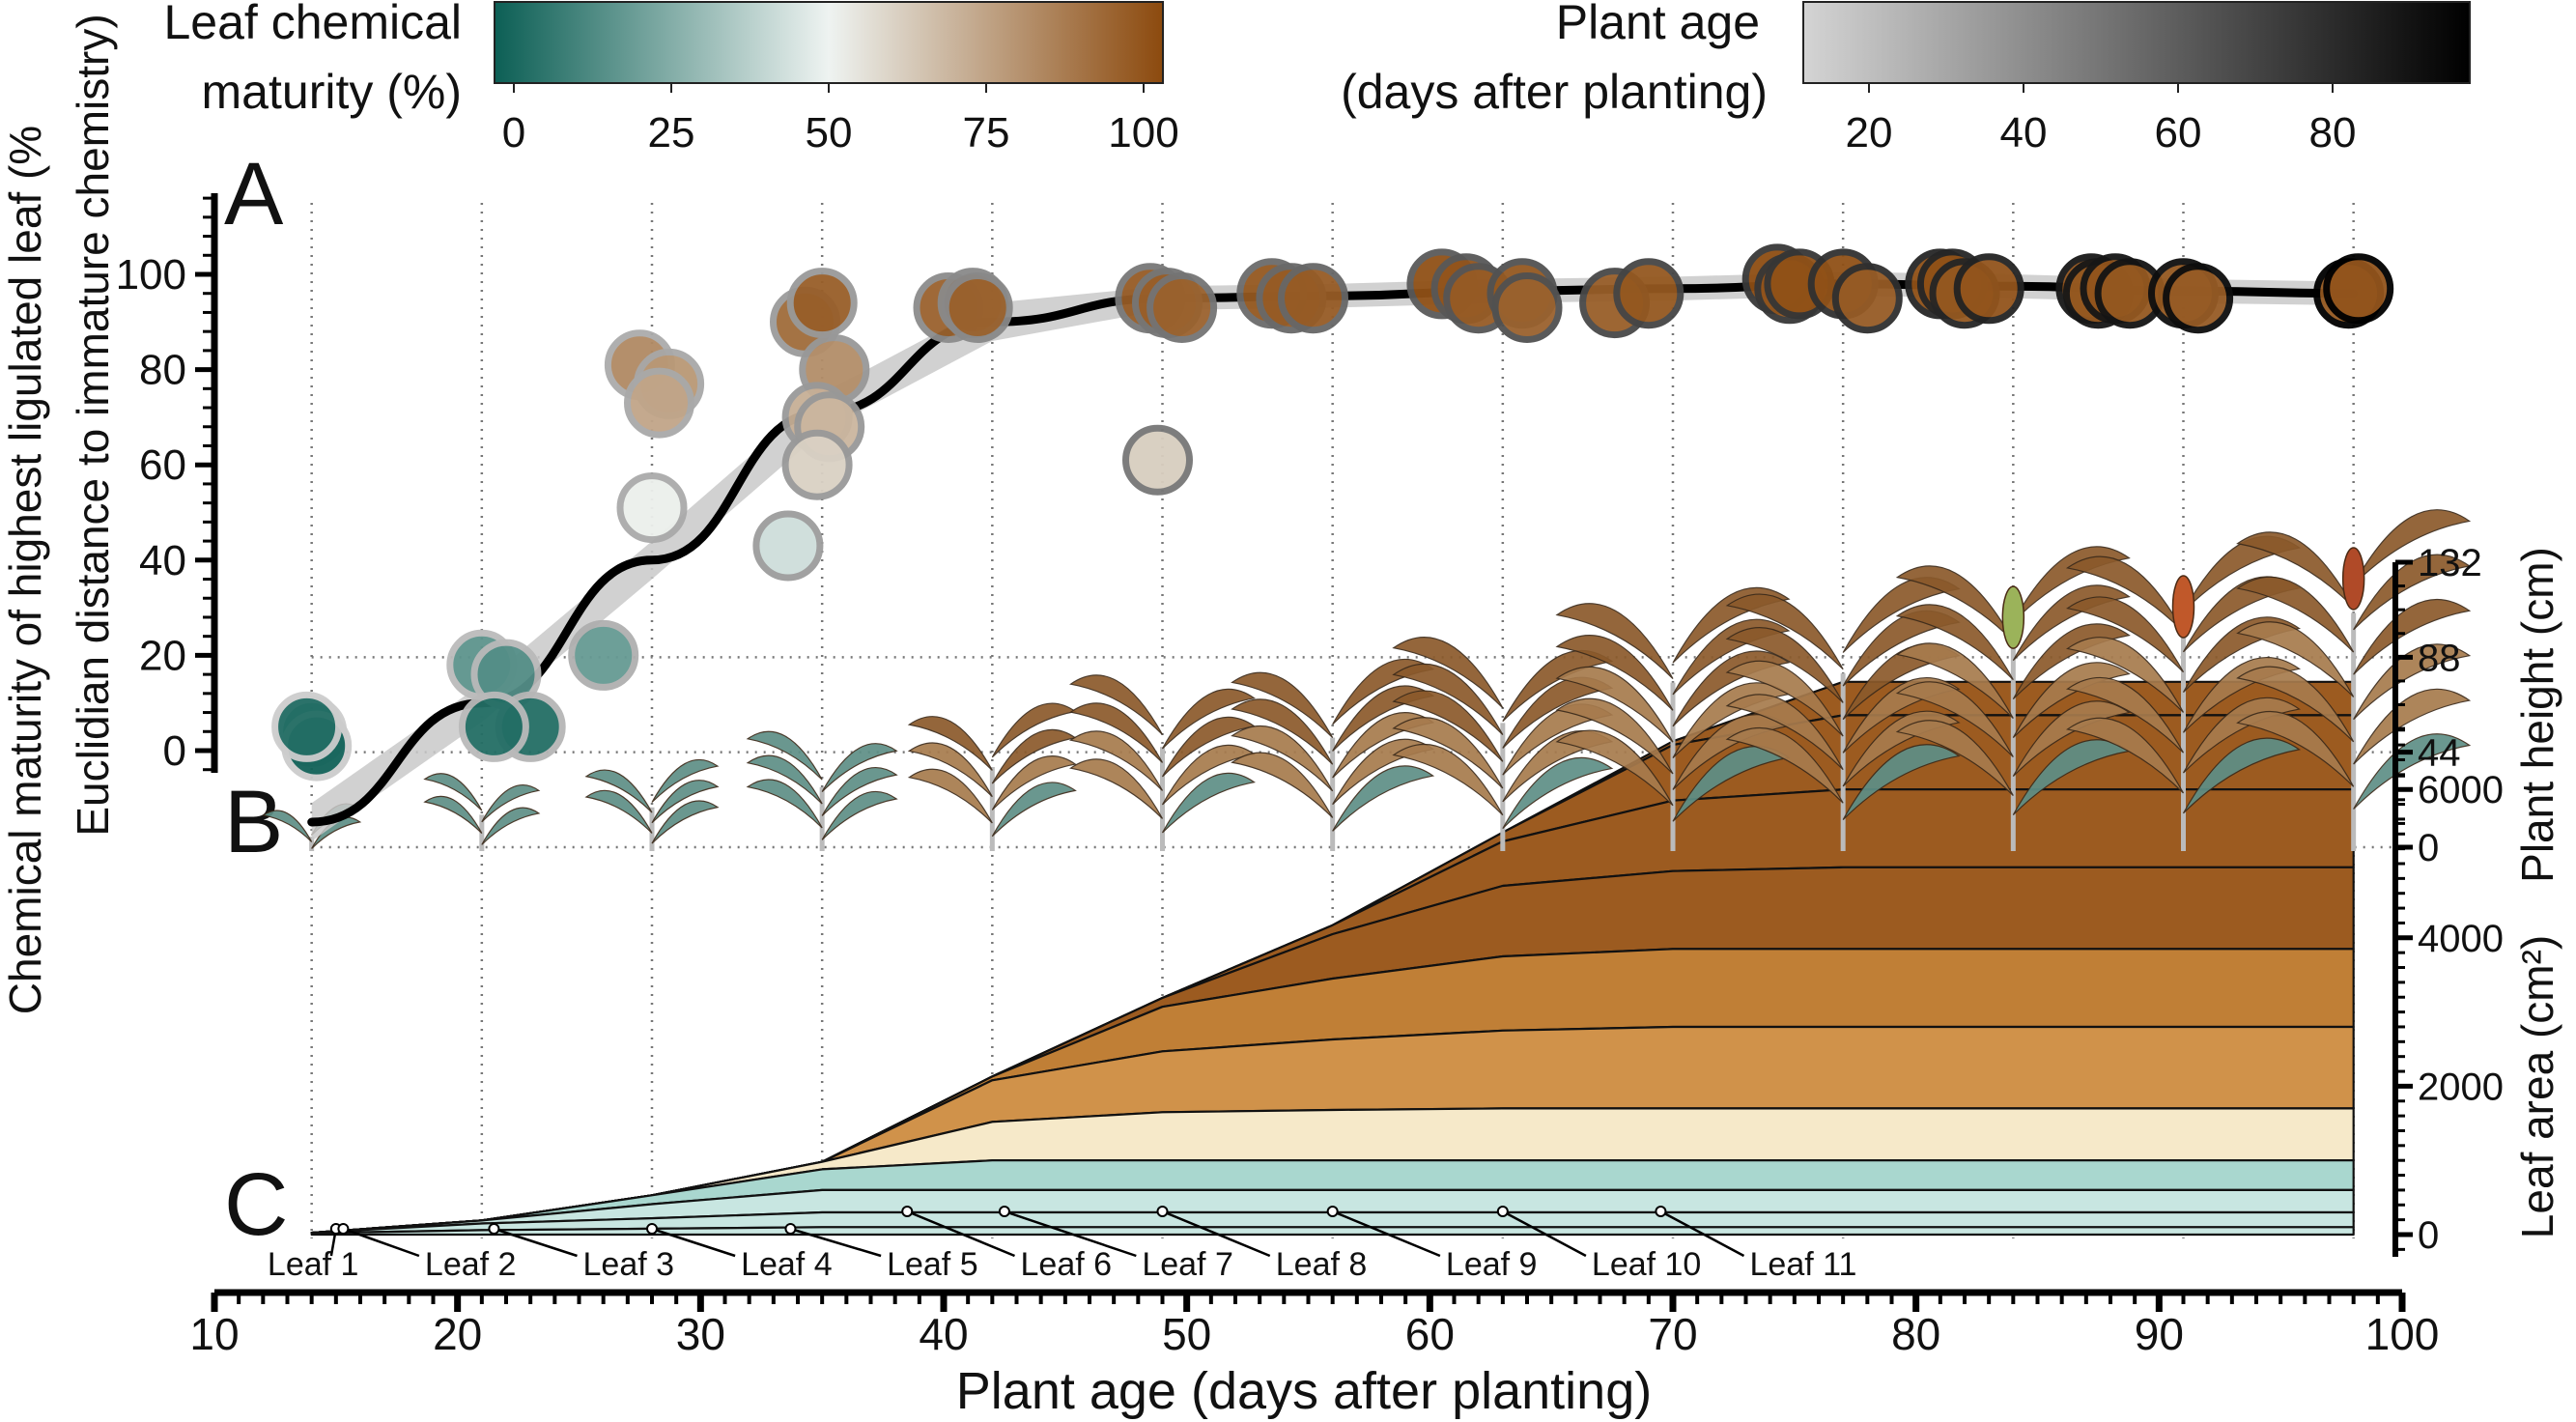 The height and width of the screenshot is (1422, 2576). Describe the element at coordinates (2183, 607) in the screenshot. I see `plant-panicle` at that location.